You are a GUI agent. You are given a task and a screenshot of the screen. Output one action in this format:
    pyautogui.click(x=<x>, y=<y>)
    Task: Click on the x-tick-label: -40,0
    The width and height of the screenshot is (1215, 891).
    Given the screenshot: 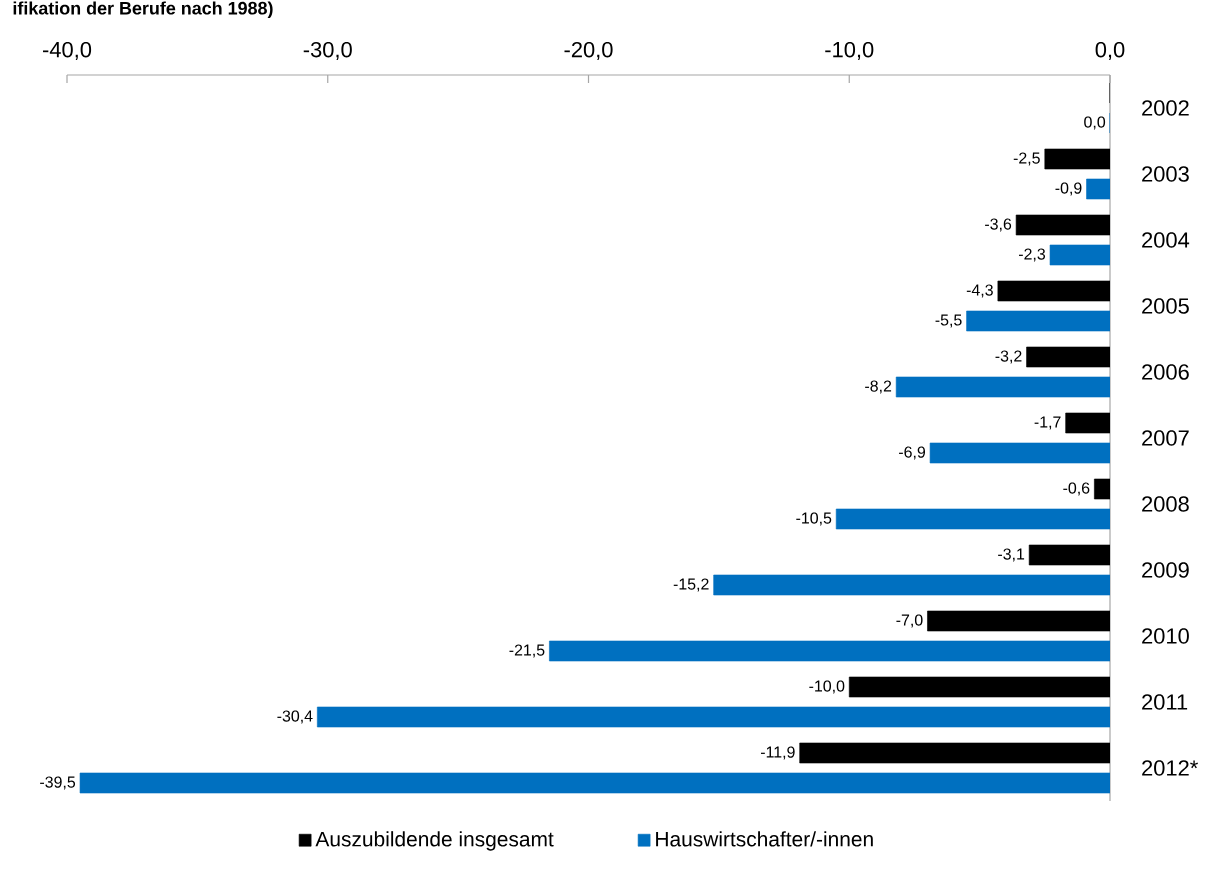 What is the action you would take?
    pyautogui.click(x=67, y=50)
    